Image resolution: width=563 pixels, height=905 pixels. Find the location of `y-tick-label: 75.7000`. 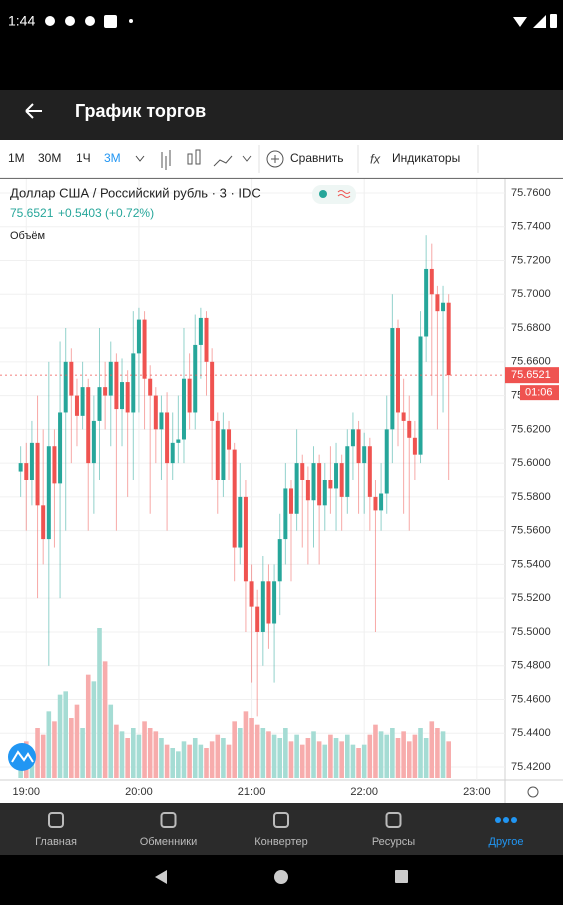

y-tick-label: 75.7000 is located at coordinates (531, 294).